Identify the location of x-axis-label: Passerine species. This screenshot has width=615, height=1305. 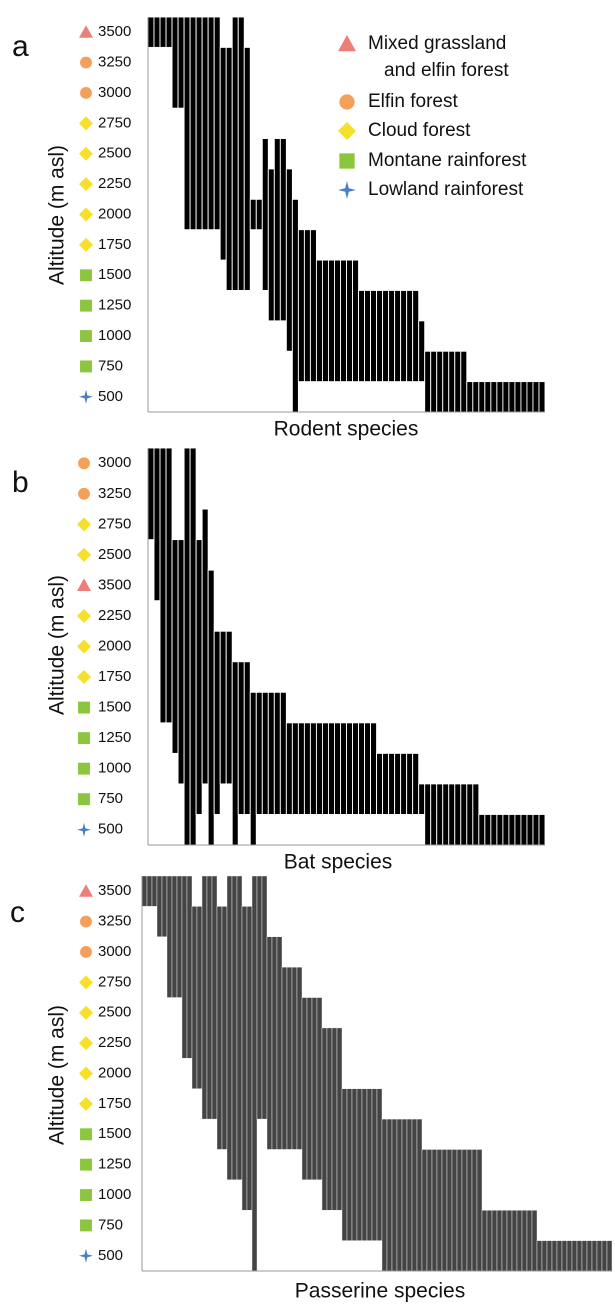
(380, 1291).